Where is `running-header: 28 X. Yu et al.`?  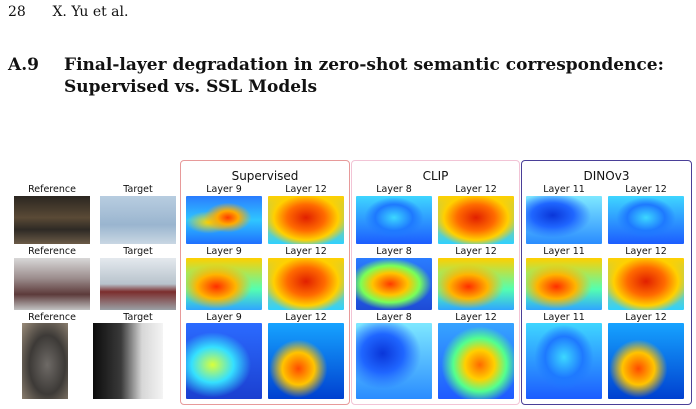 running-header: 28 X. Yu et al. is located at coordinates (68, 12).